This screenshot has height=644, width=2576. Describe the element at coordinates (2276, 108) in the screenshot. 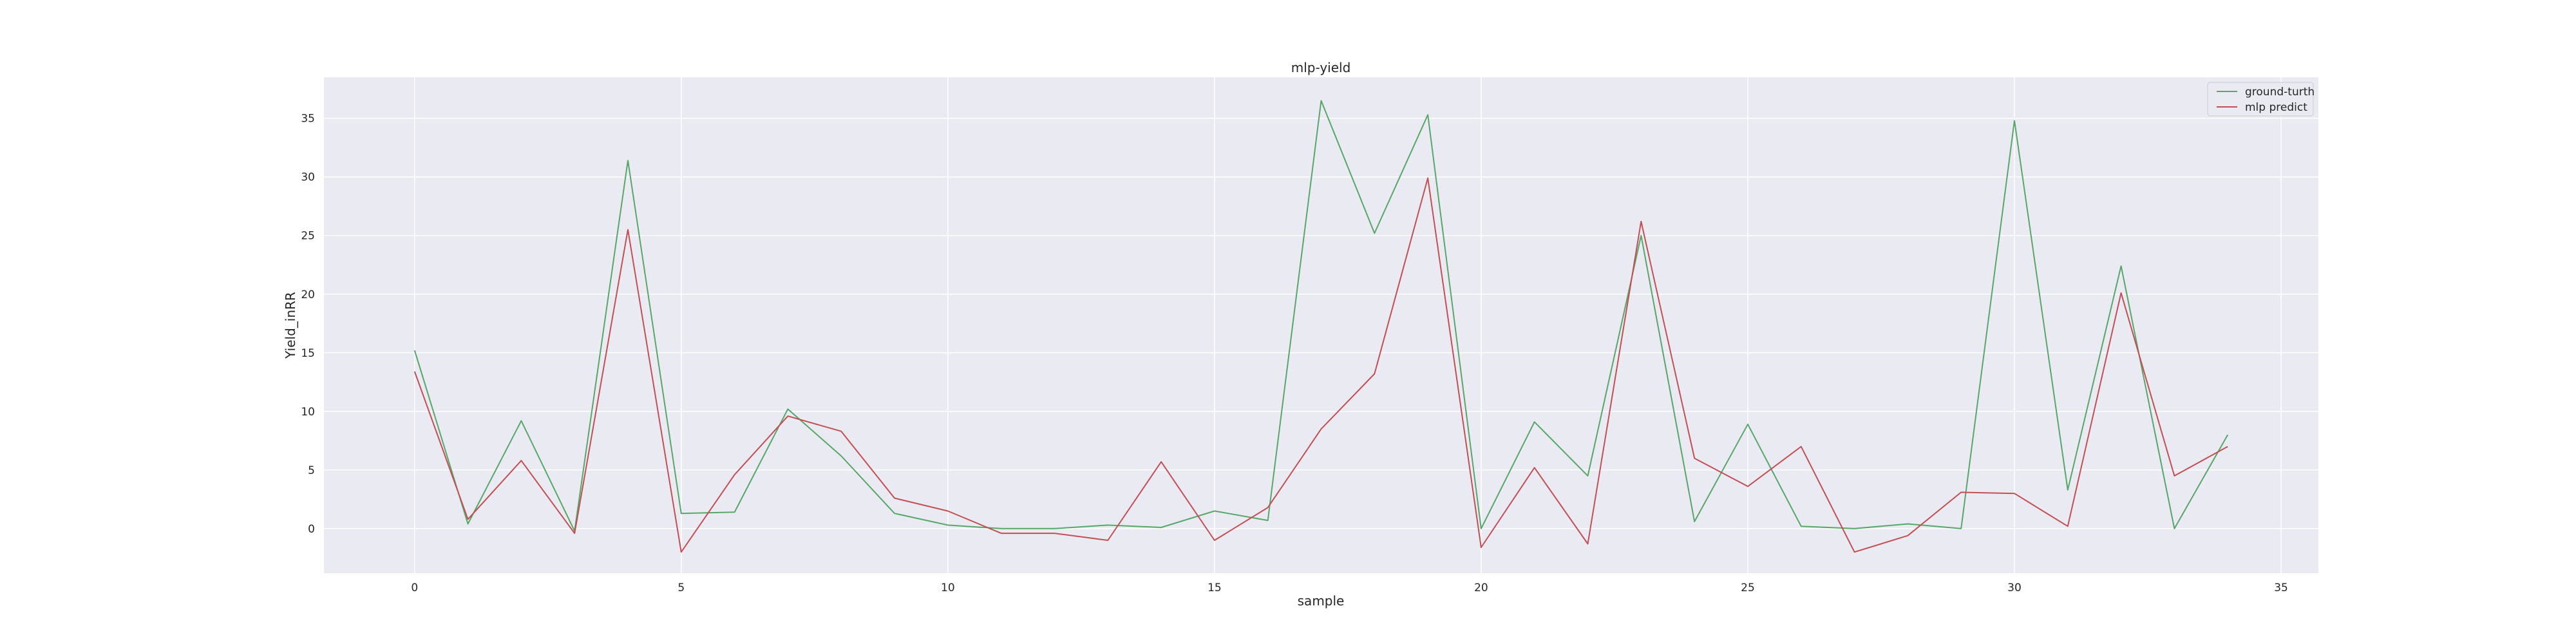

I see `legend-label-mlp-predict: mlp predict` at that location.